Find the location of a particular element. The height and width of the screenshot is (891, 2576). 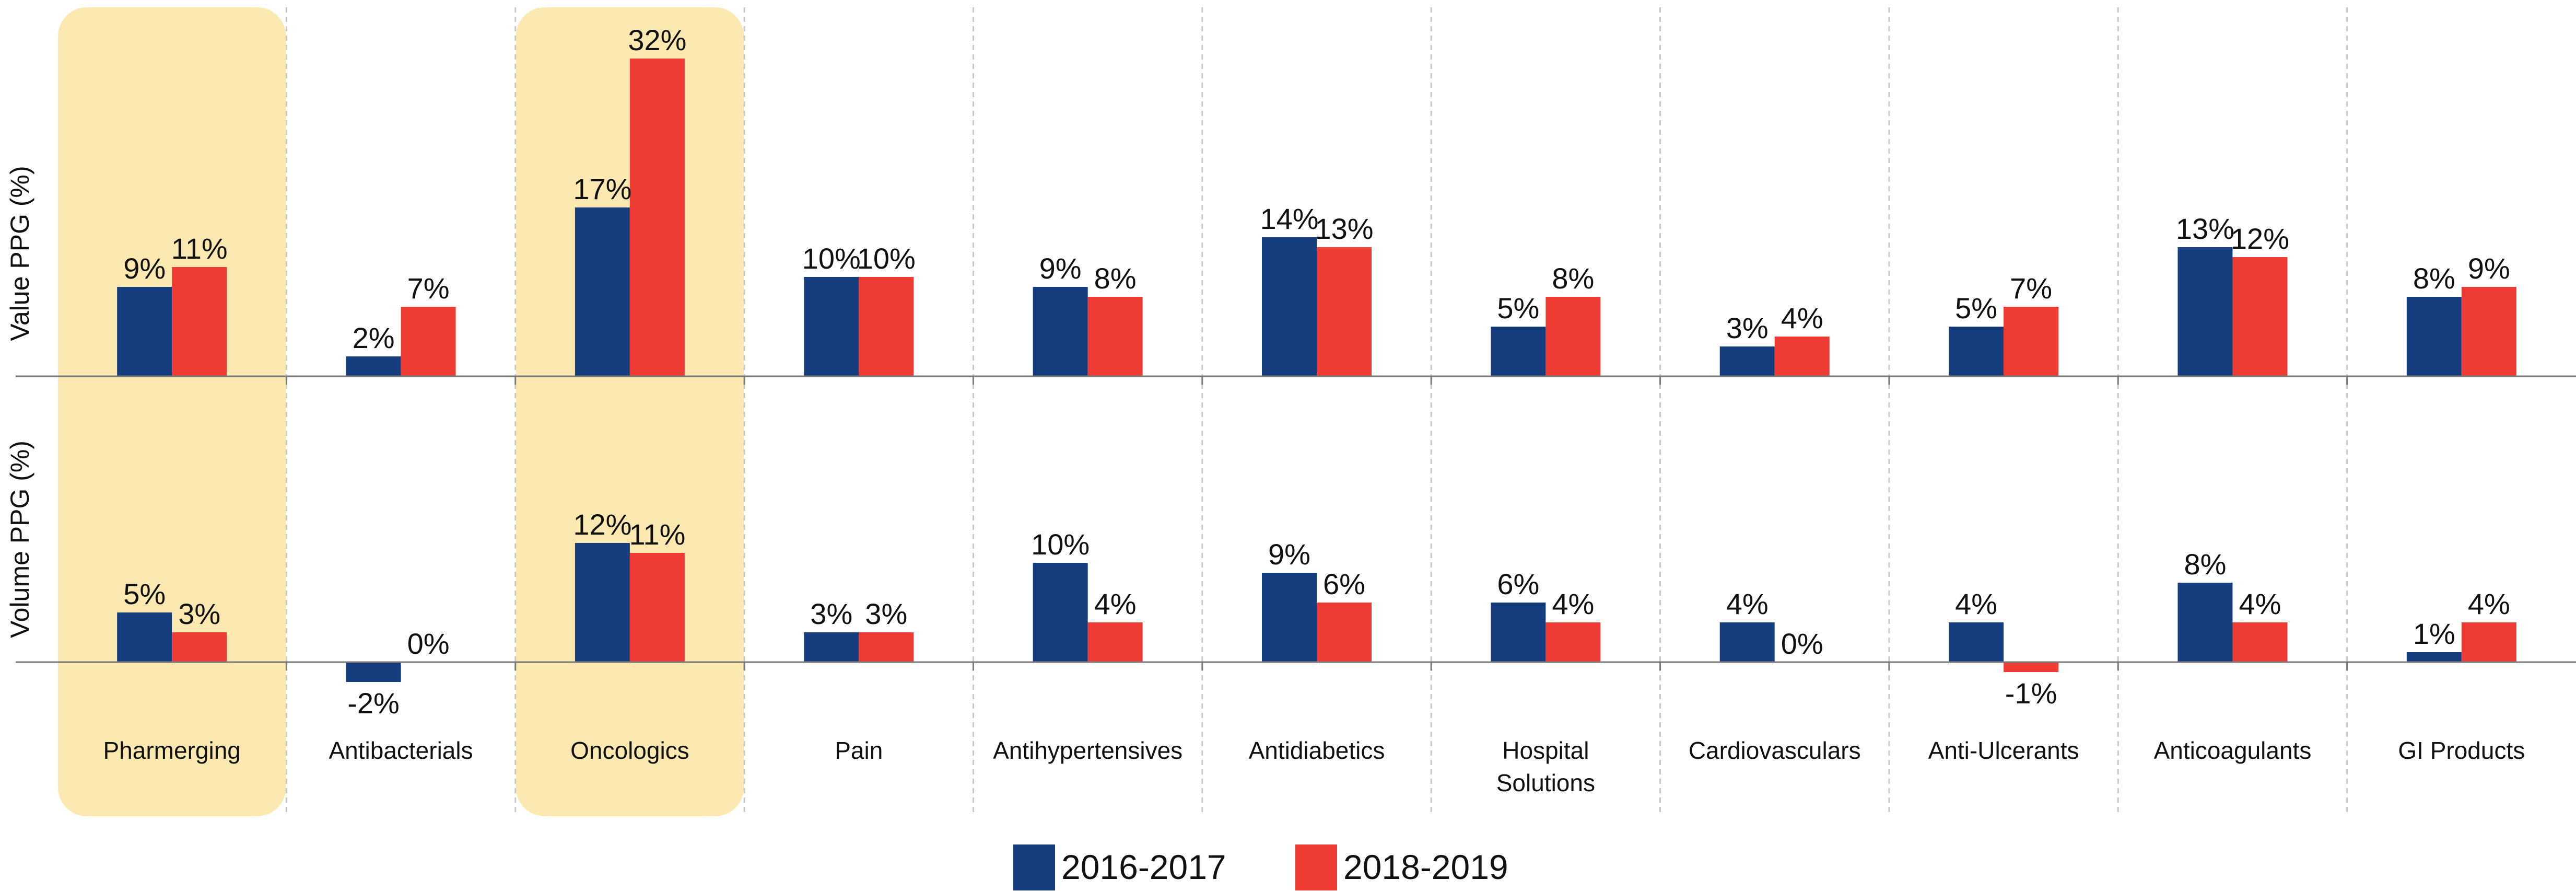

category-label-antihypertensives: Antihypertensives is located at coordinates (1087, 750).